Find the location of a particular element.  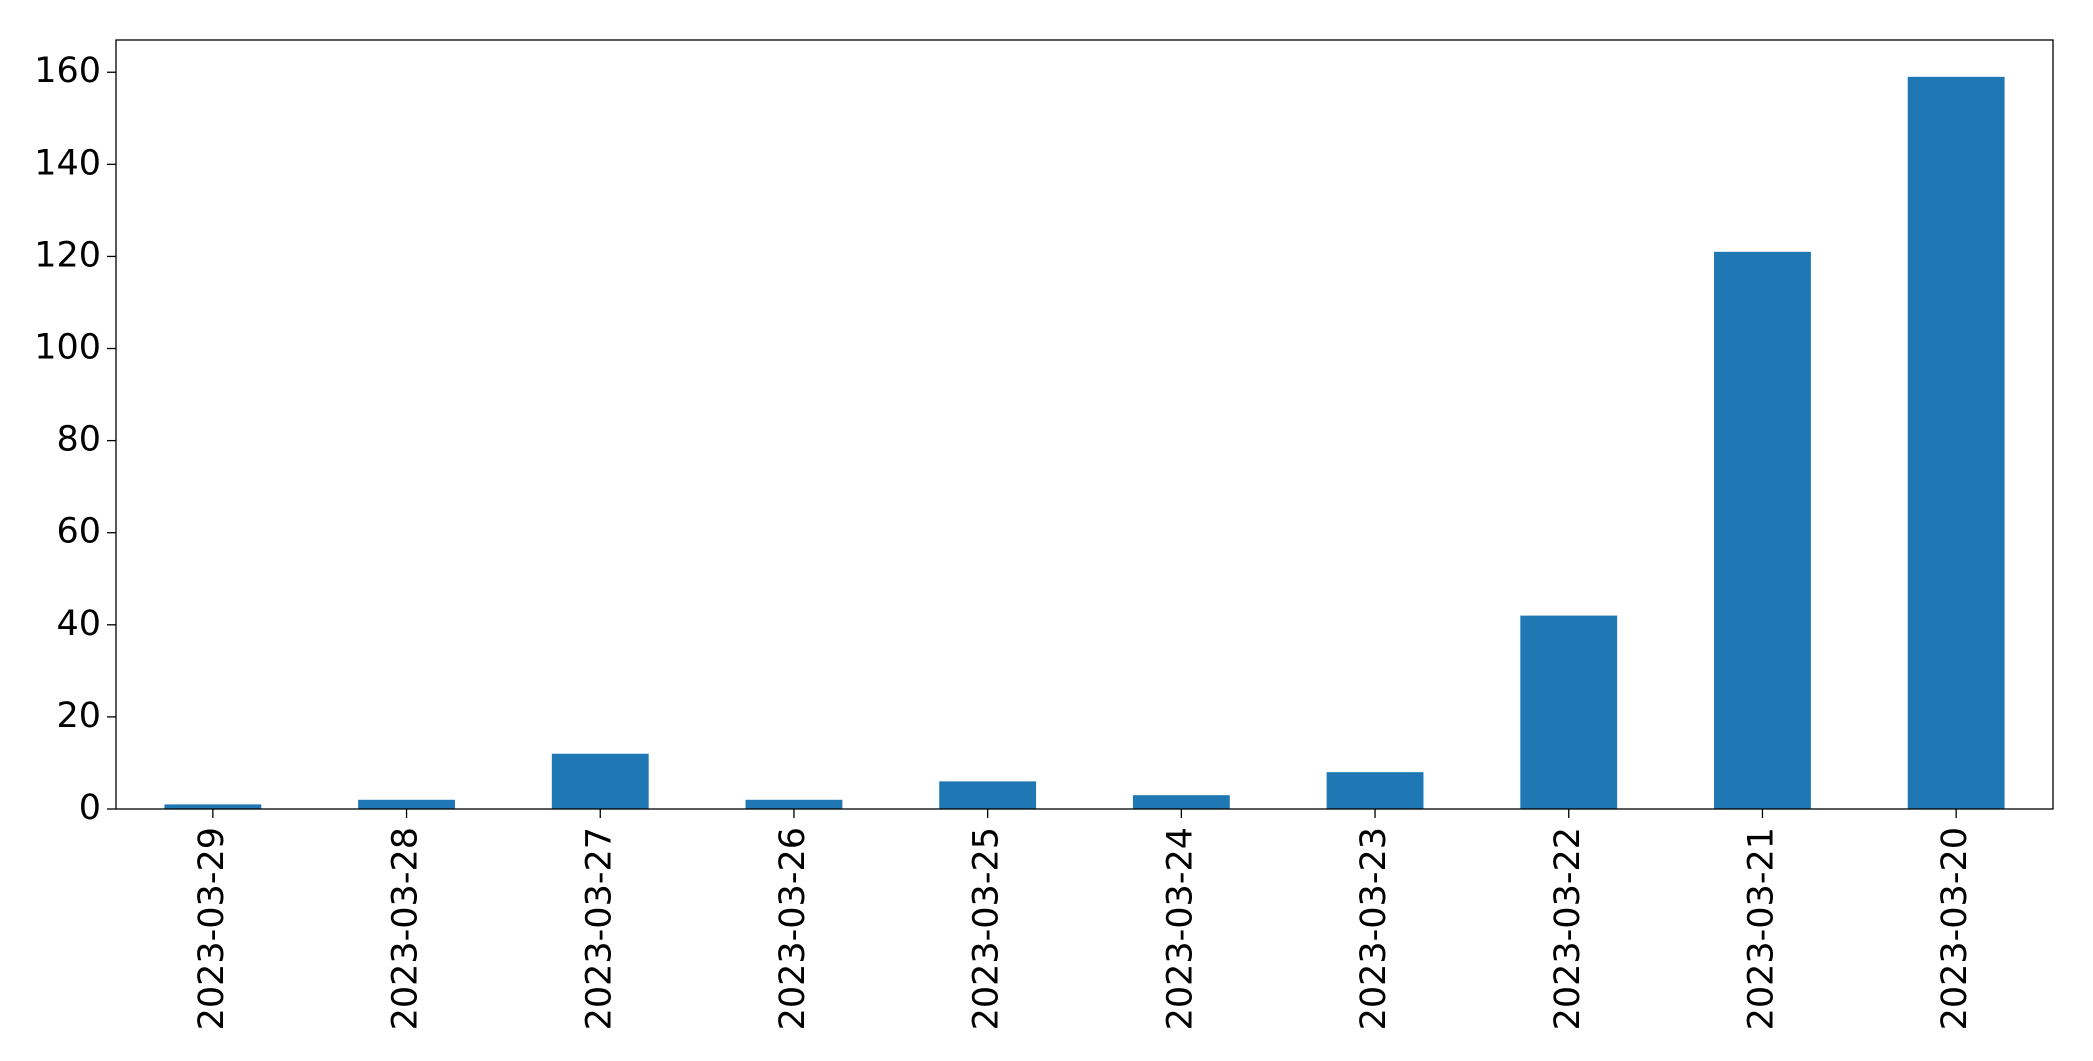

x-tick-label: 2023-03-24 is located at coordinates (1180, 928).